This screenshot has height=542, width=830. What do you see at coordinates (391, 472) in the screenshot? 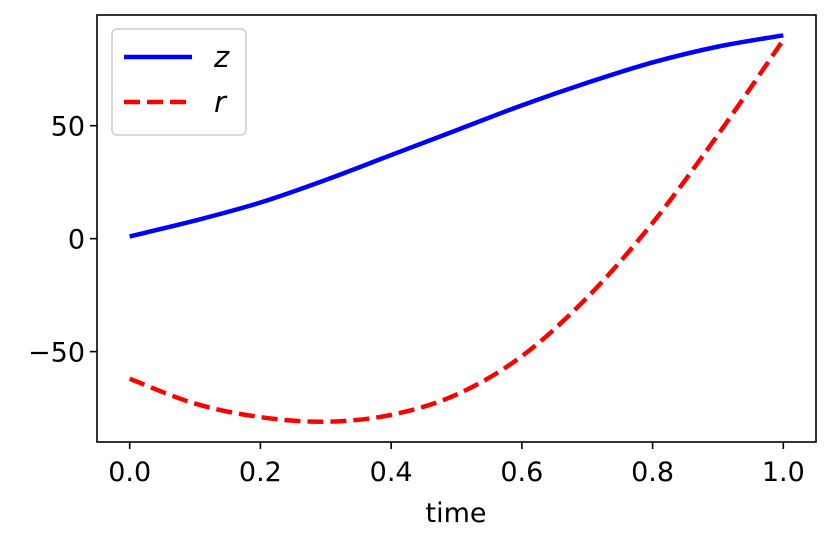
I see `x-tick-label: 0.4` at bounding box center [391, 472].